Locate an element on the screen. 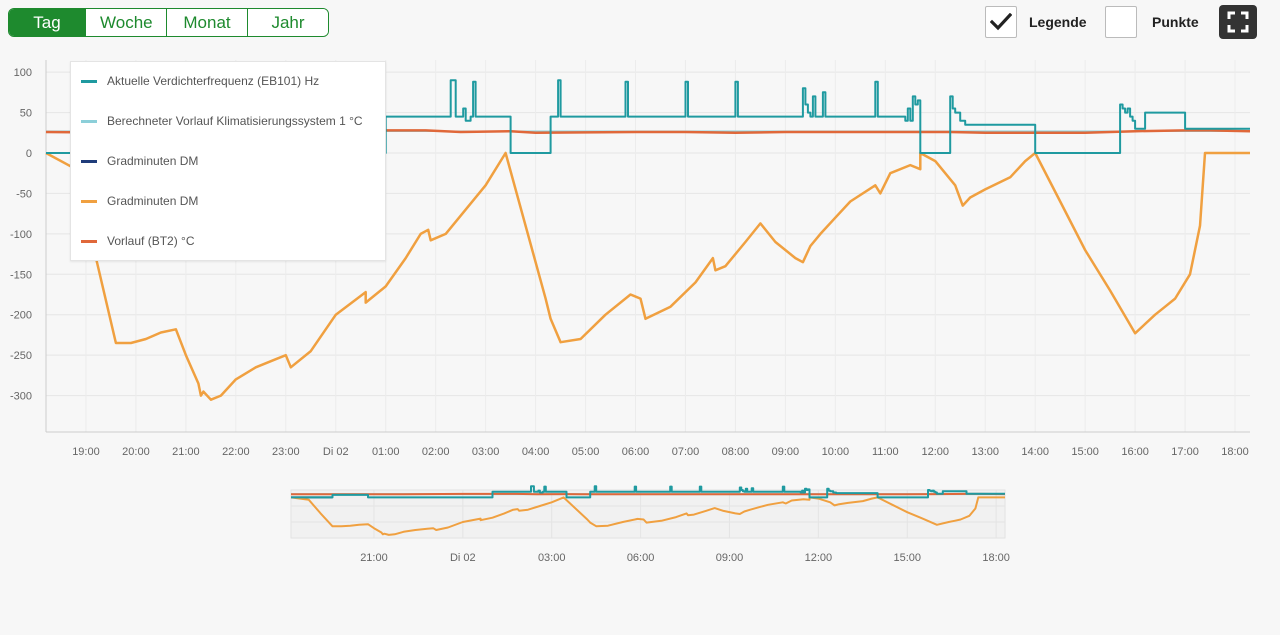  navigator-x-tick-label: Di 02 is located at coordinates (463, 558).